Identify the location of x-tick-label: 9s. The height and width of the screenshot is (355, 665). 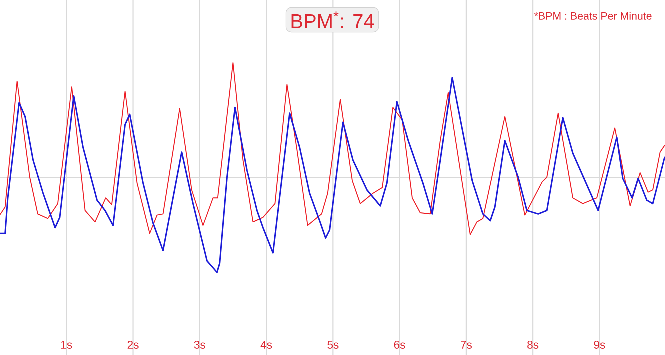
(600, 344).